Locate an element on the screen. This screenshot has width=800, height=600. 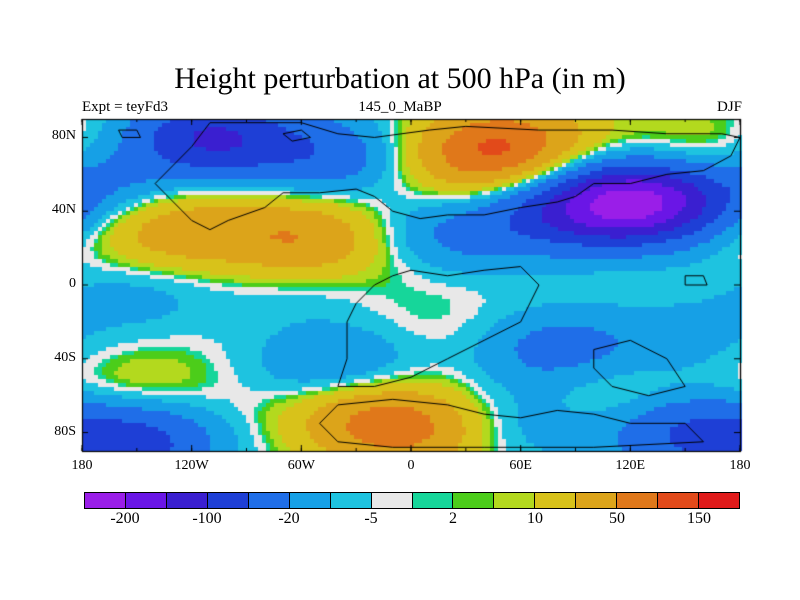
colorbar-label: 50 is located at coordinates (617, 518).